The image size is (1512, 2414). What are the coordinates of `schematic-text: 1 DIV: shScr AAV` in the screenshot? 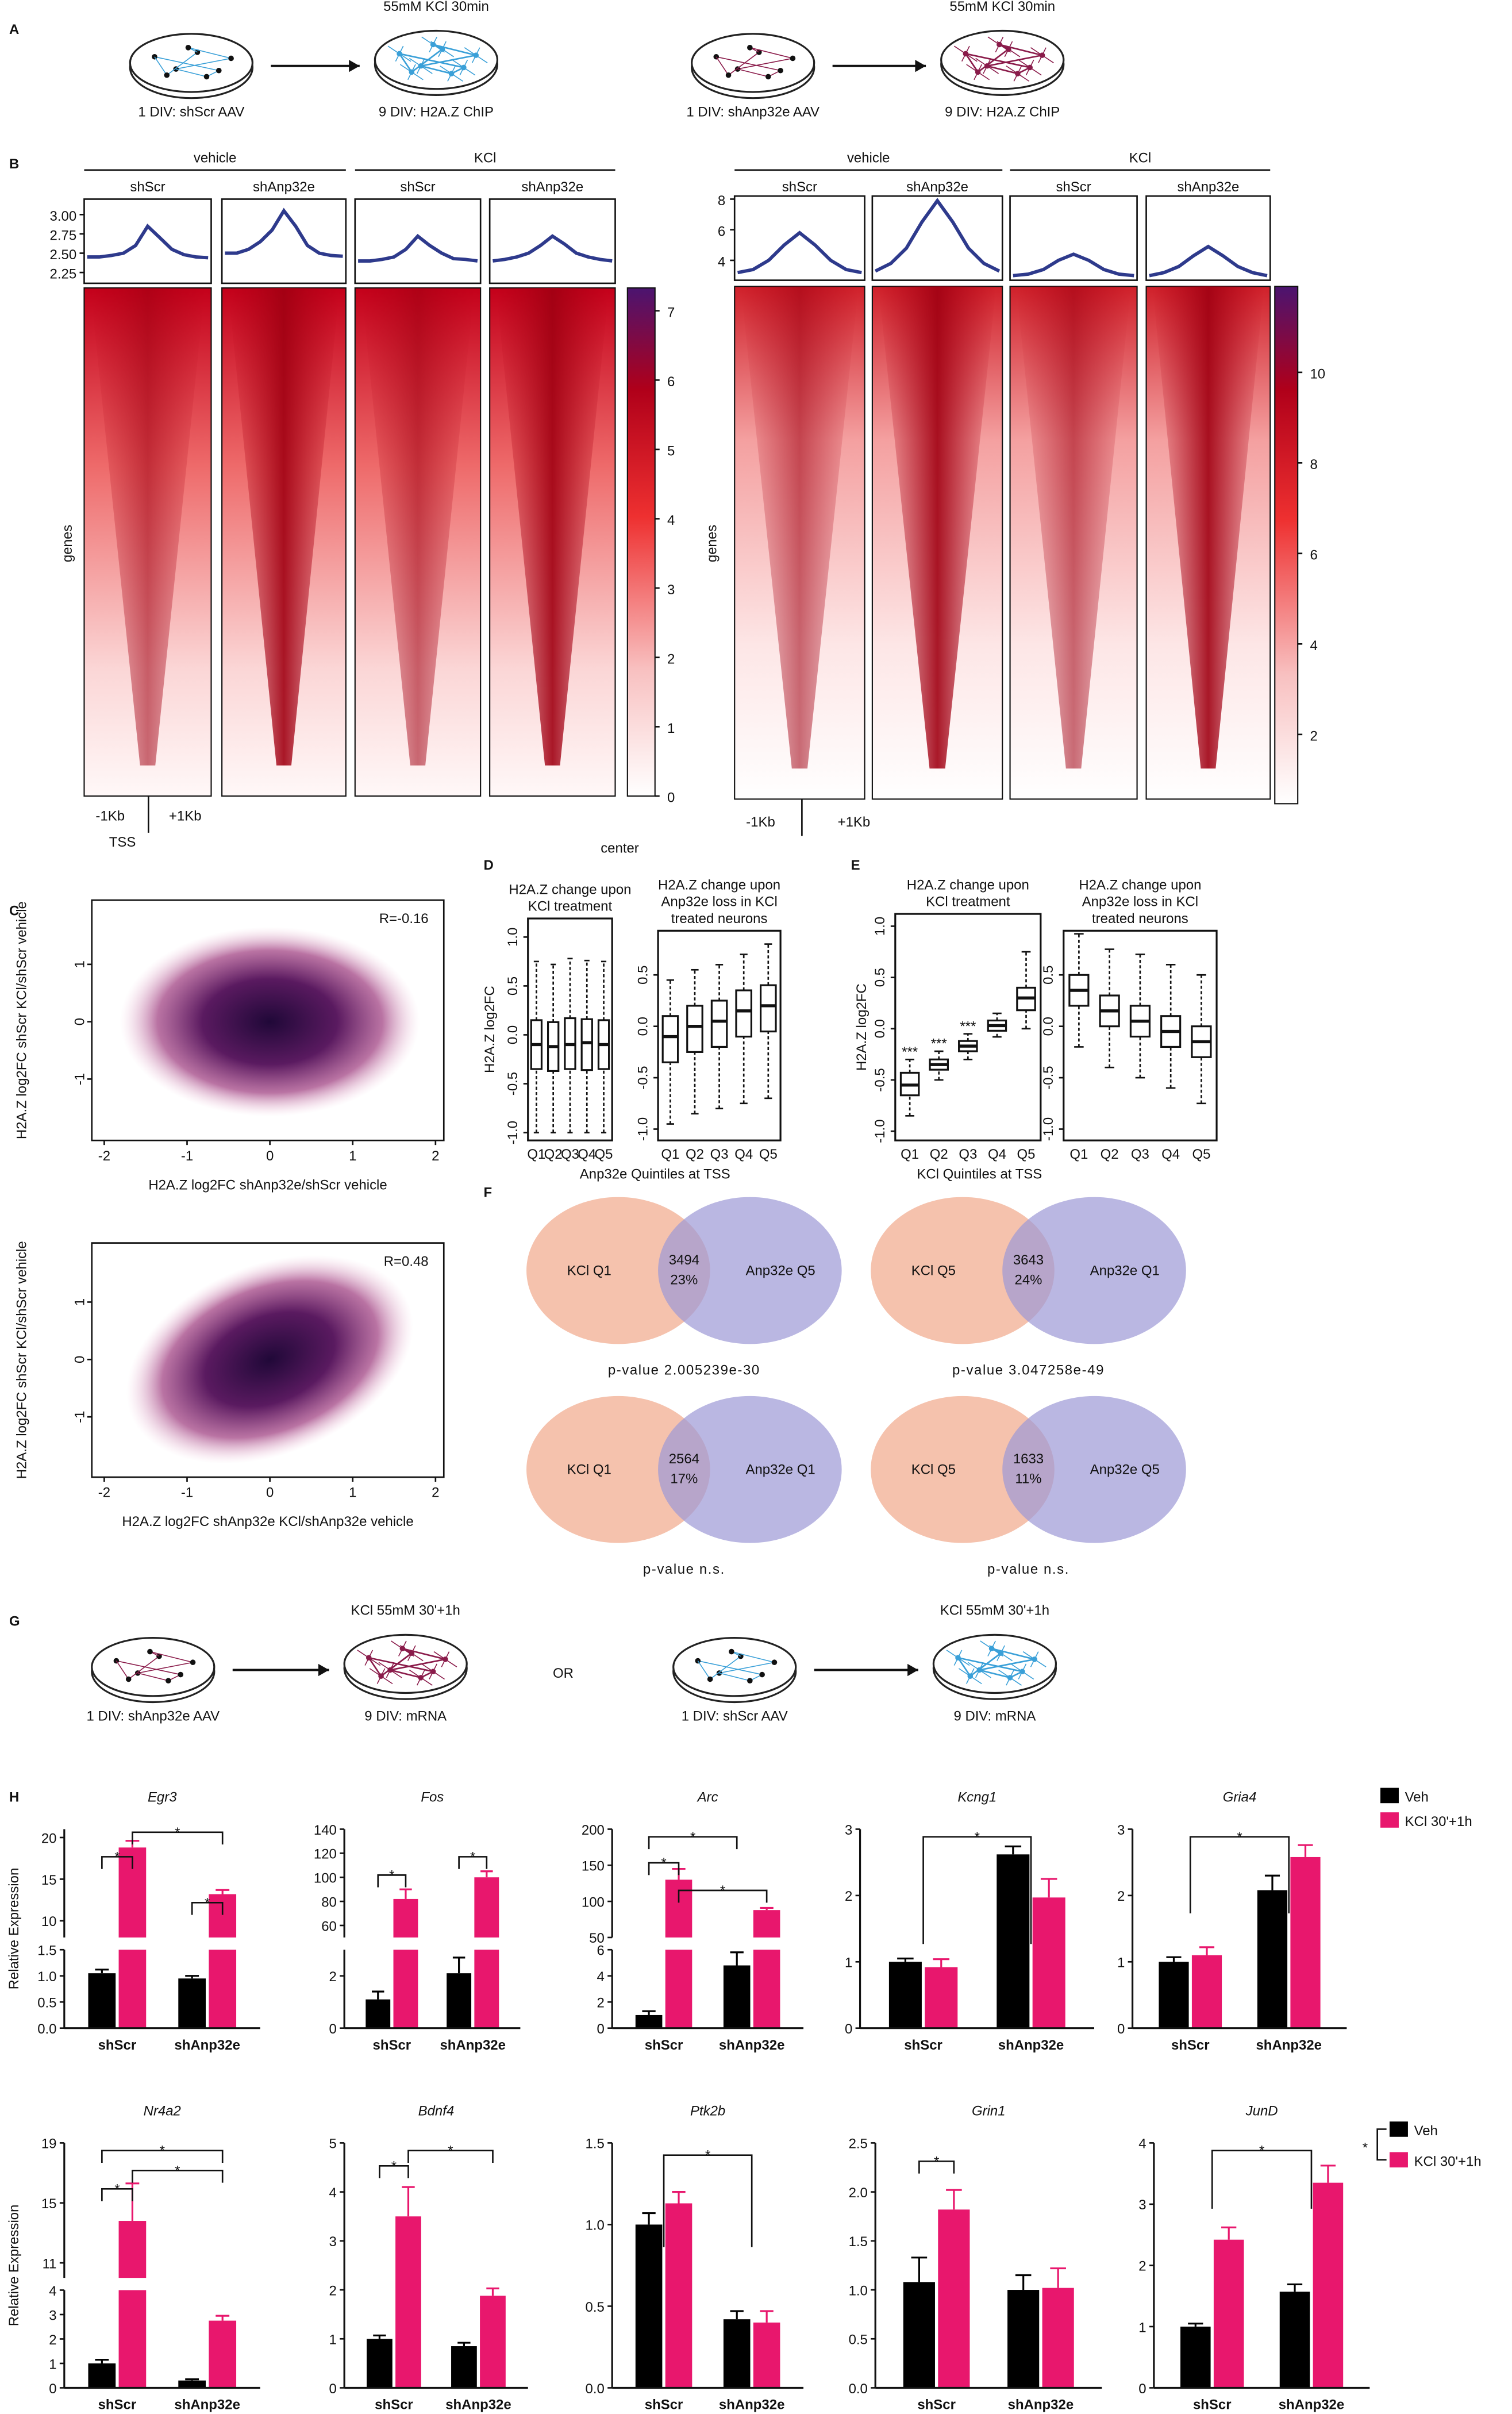 It's located at (191, 113).